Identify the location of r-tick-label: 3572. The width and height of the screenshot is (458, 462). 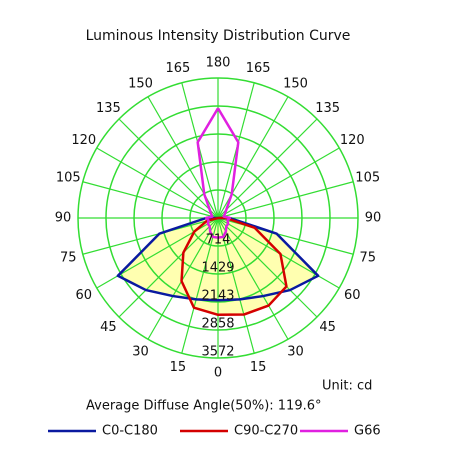
(217, 352).